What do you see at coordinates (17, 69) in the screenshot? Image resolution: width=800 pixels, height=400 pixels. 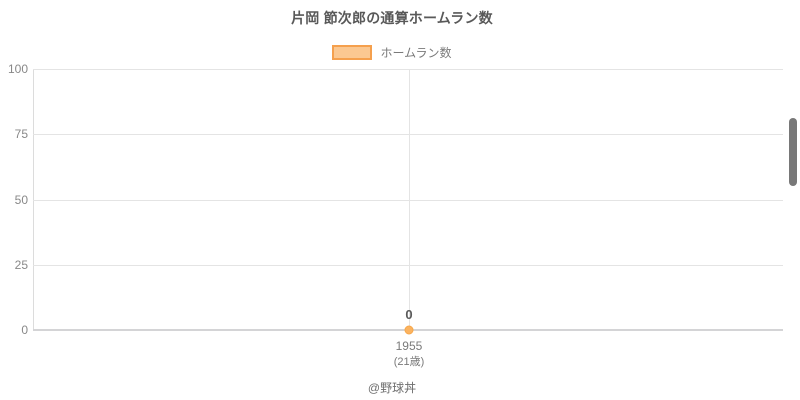 I see `y-axis-tick-label: 100` at bounding box center [17, 69].